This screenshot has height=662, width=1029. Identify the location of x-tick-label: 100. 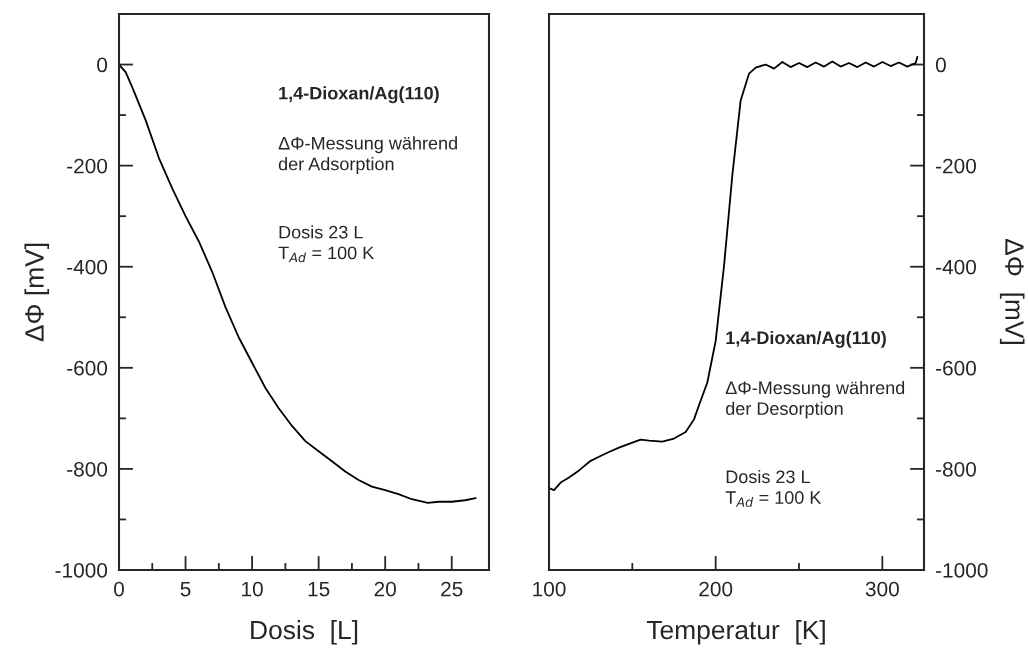
(549, 589).